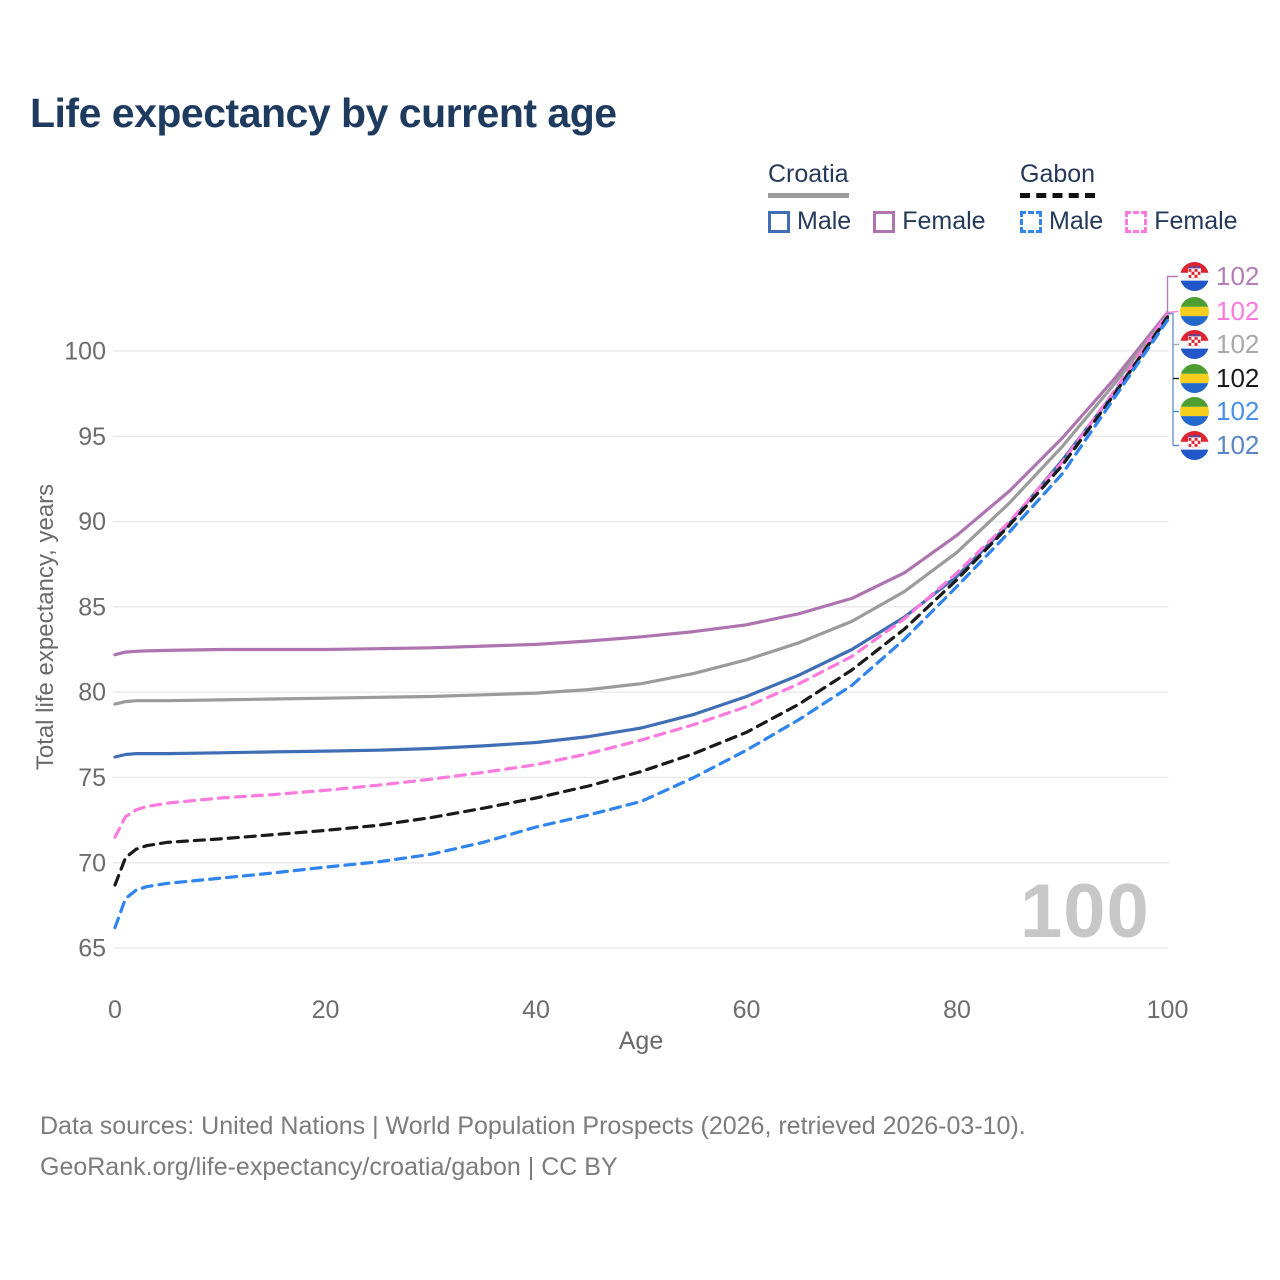  Describe the element at coordinates (1085, 911) in the screenshot. I see `watermark-100: 100` at that location.